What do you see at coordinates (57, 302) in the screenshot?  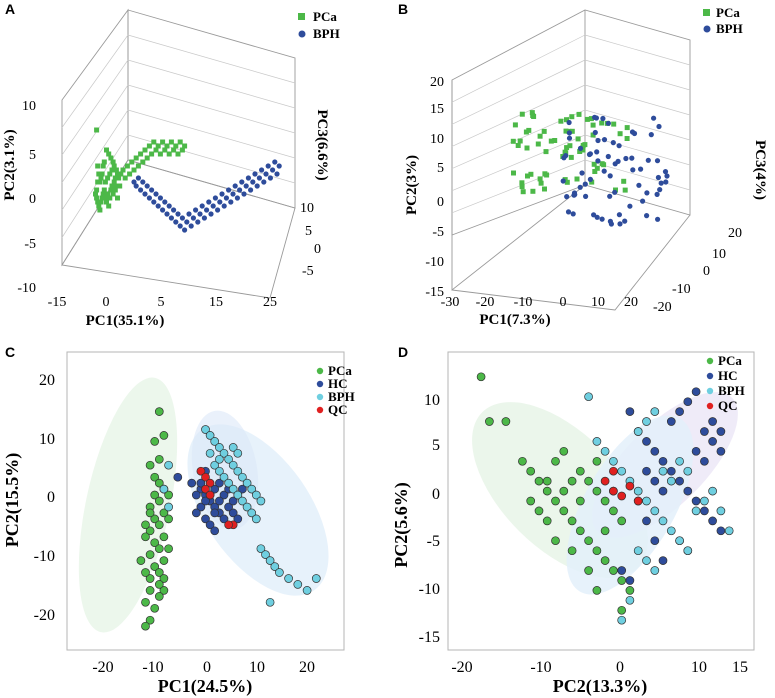 I see `a-xtick: -15` at bounding box center [57, 302].